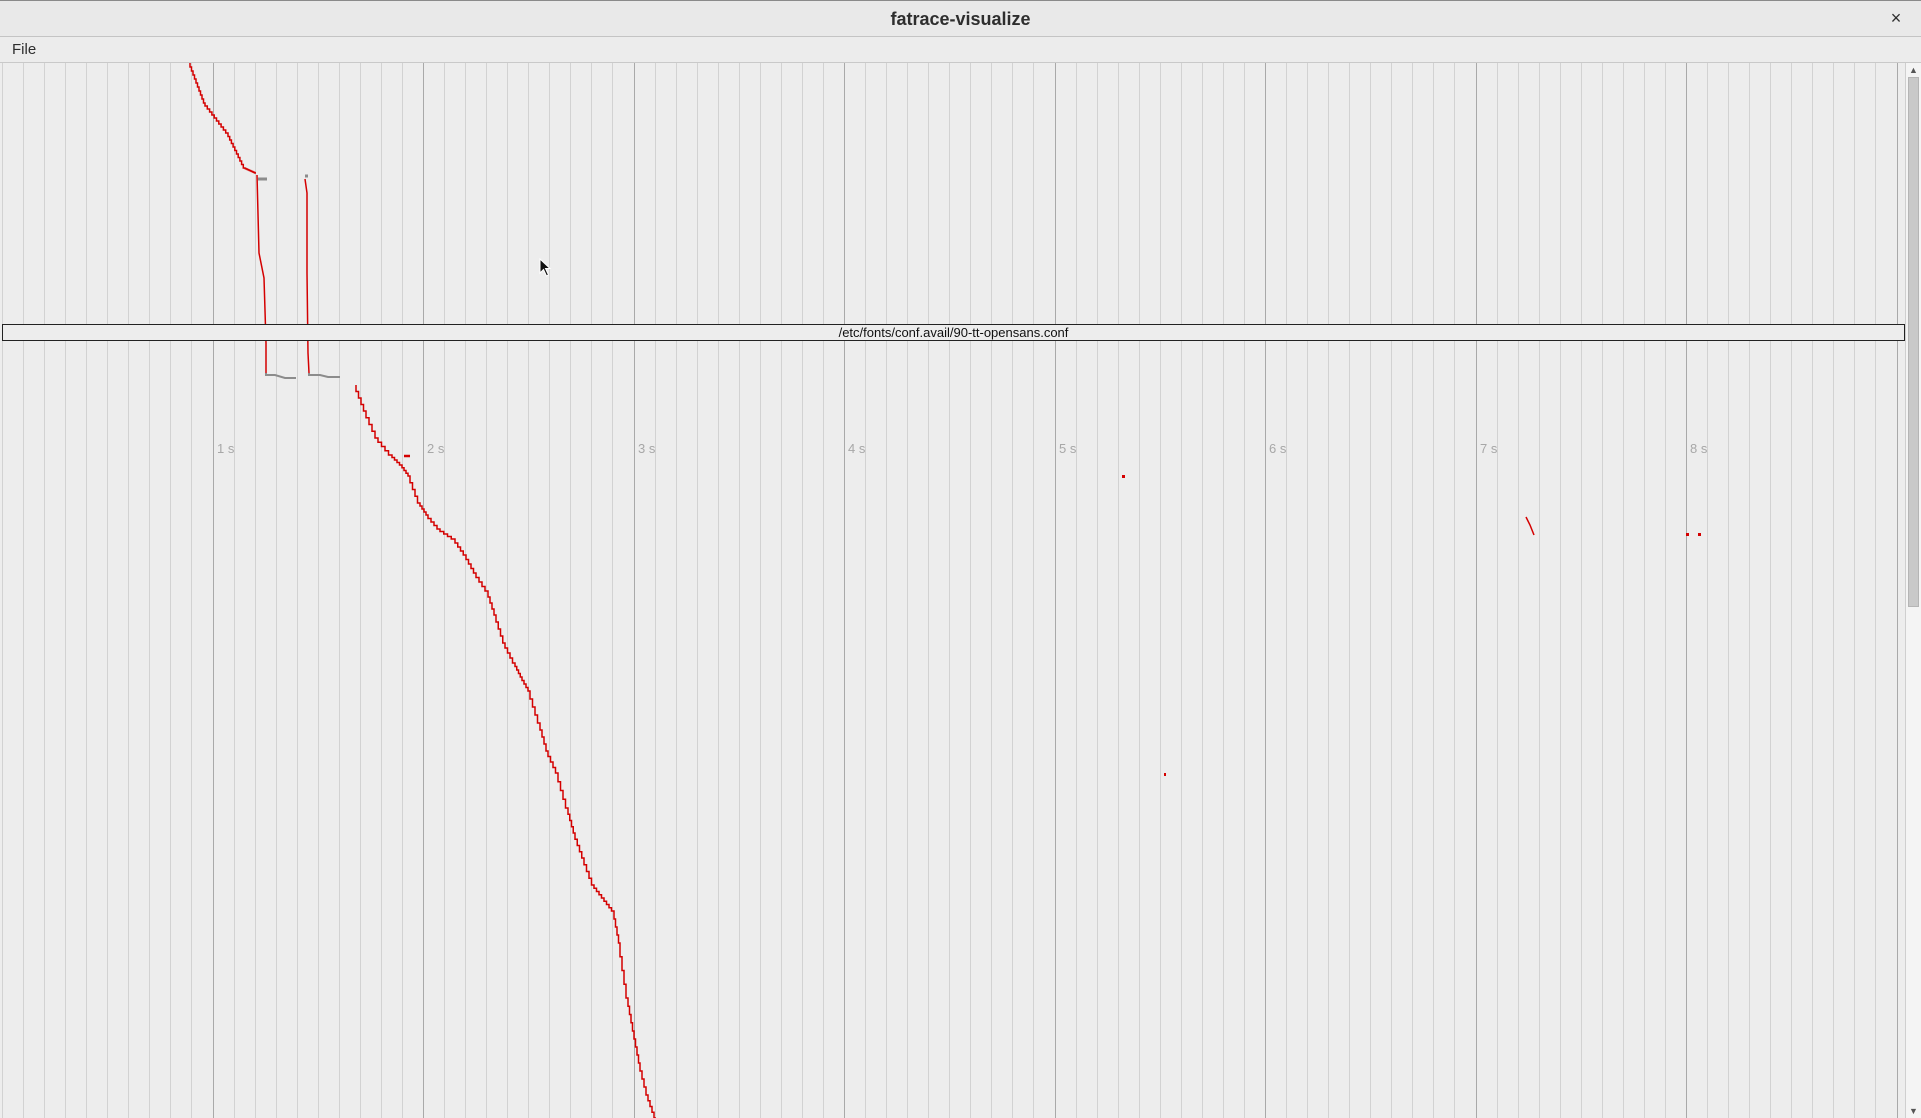 Image resolution: width=1921 pixels, height=1118 pixels. What do you see at coordinates (226, 448) in the screenshot?
I see `time-tick-label: 1 s` at bounding box center [226, 448].